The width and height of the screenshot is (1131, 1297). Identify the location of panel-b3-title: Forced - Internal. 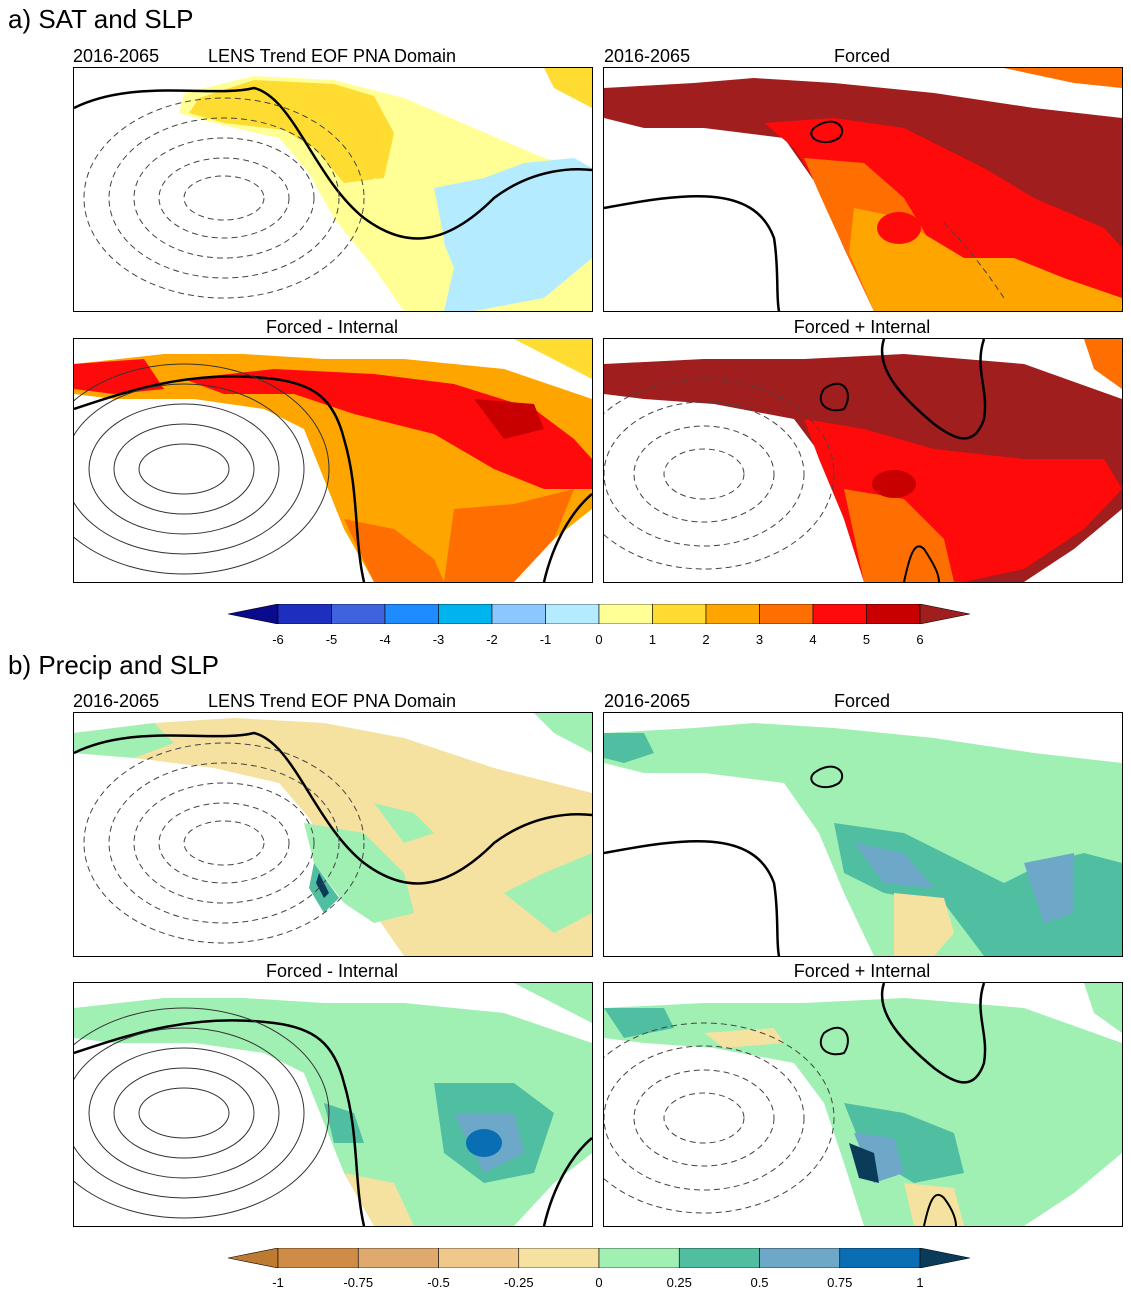
(332, 971).